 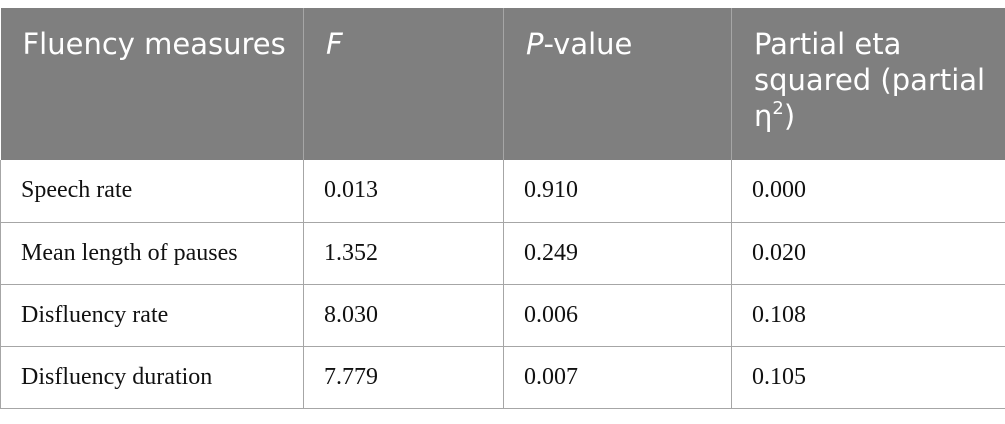 What do you see at coordinates (154, 44) in the screenshot?
I see `header-text: Fluency measures` at bounding box center [154, 44].